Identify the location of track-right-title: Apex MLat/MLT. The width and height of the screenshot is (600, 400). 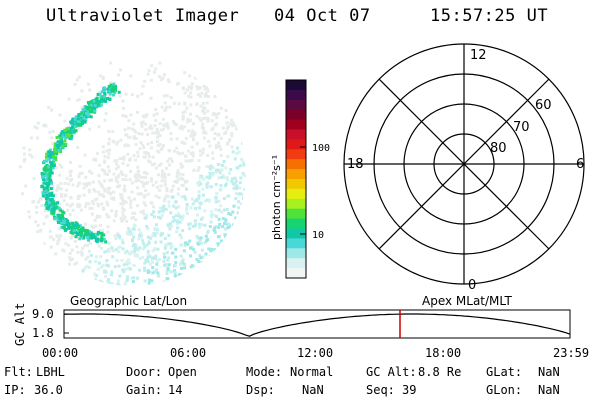
(467, 301).